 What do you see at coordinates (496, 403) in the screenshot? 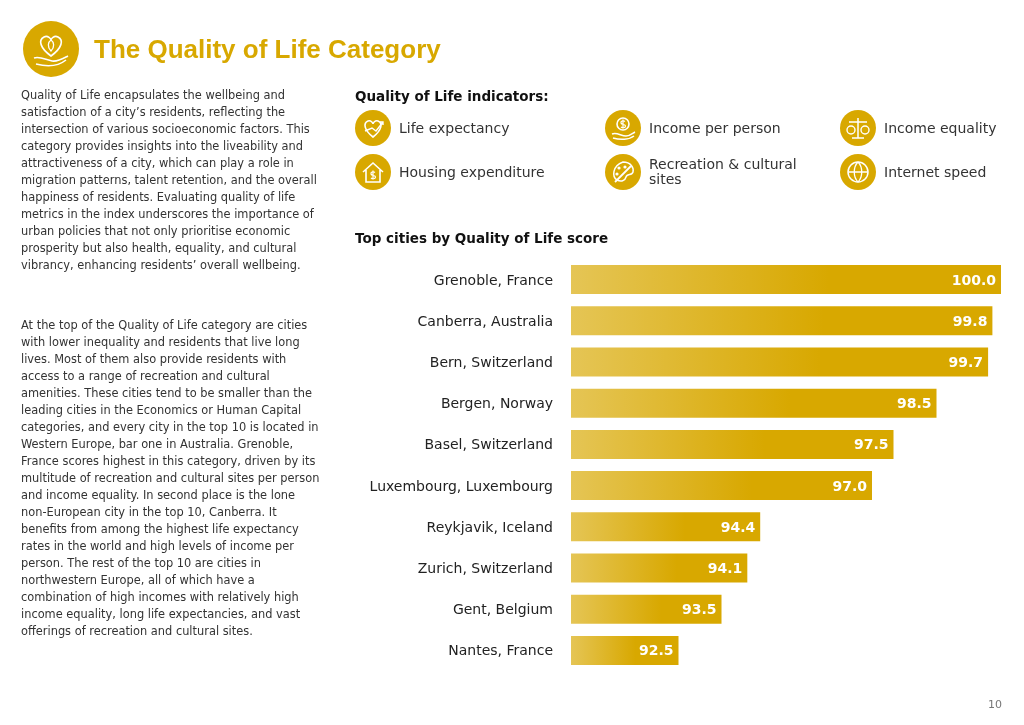
I see `y-tick-label: Bergen, Norway` at bounding box center [496, 403].